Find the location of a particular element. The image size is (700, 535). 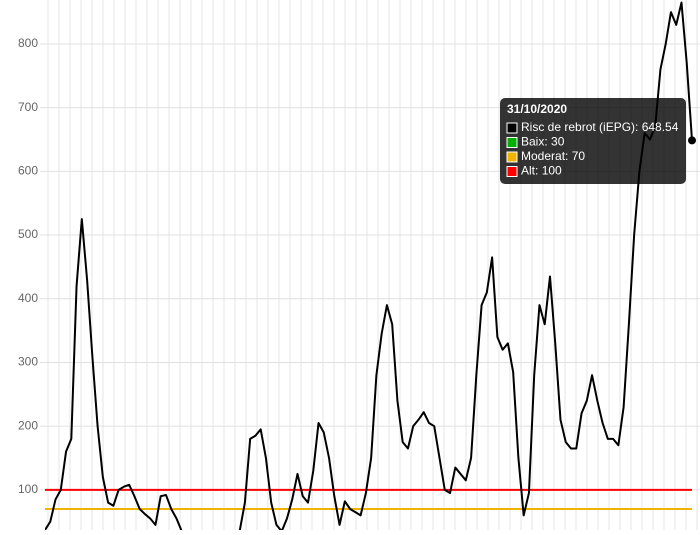

y-tick-label: 300 is located at coordinates (28, 362).